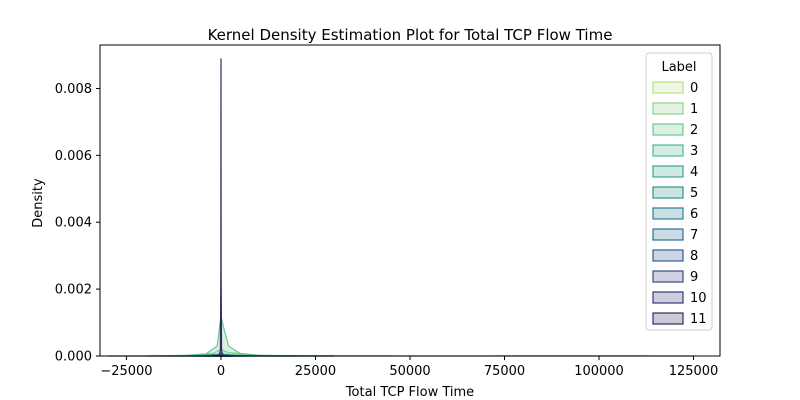 This screenshot has width=800, height=400. What do you see at coordinates (73, 89) in the screenshot?
I see `y-tick-label: 0.008` at bounding box center [73, 89].